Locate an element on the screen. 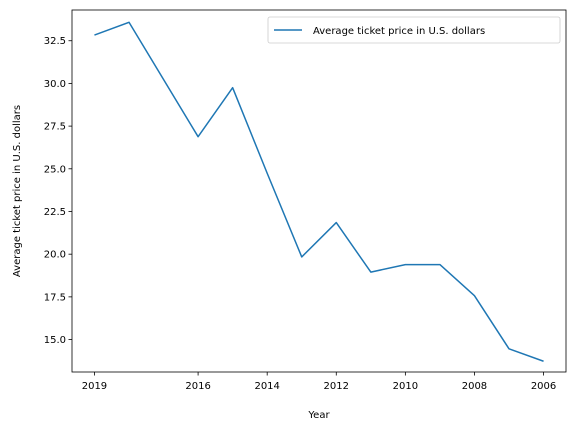 The height and width of the screenshot is (432, 576). x-tick-label: 2008 is located at coordinates (474, 386).